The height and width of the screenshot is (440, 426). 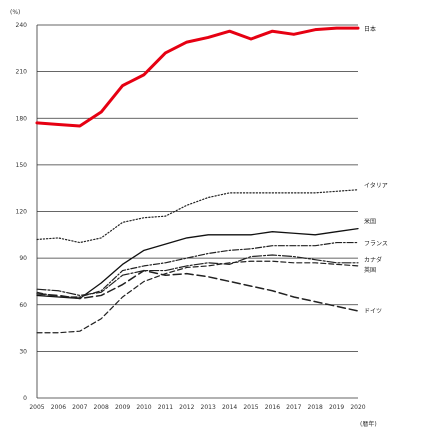 What do you see at coordinates (250, 407) in the screenshot?
I see `x-tick-label: 2015` at bounding box center [250, 407].